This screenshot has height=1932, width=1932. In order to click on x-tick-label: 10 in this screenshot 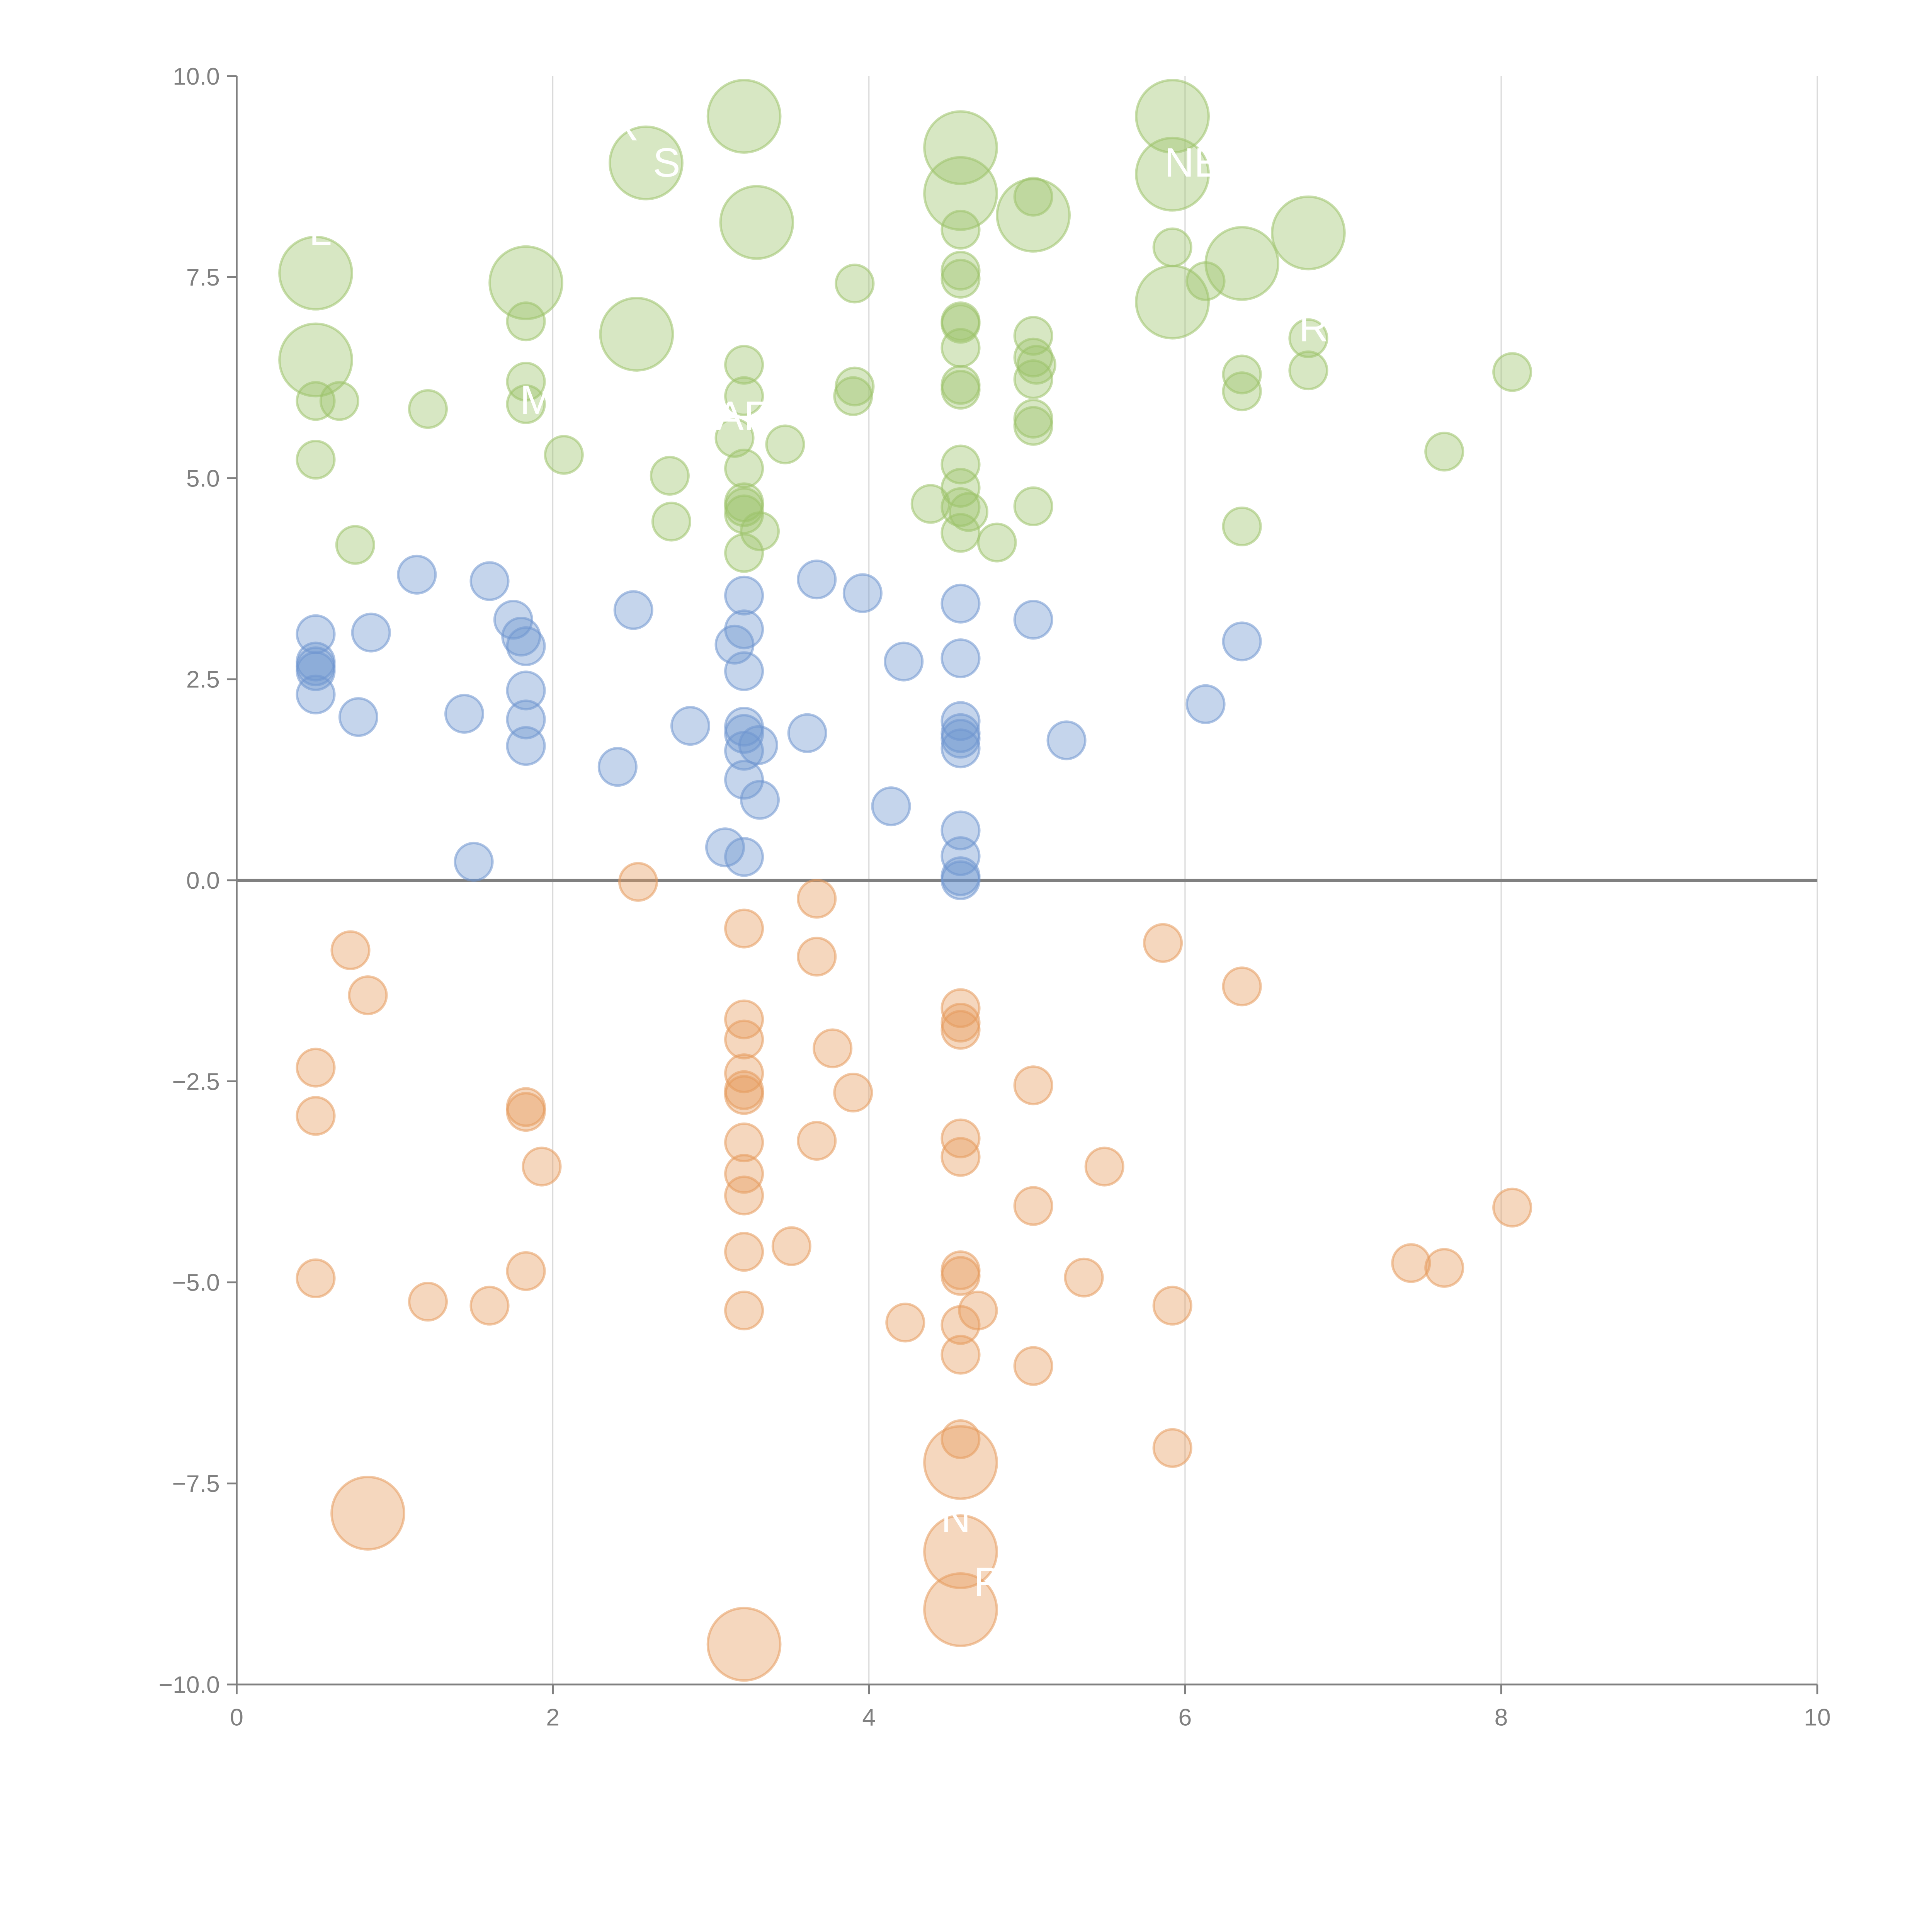, I will do `click(1817, 1717)`.